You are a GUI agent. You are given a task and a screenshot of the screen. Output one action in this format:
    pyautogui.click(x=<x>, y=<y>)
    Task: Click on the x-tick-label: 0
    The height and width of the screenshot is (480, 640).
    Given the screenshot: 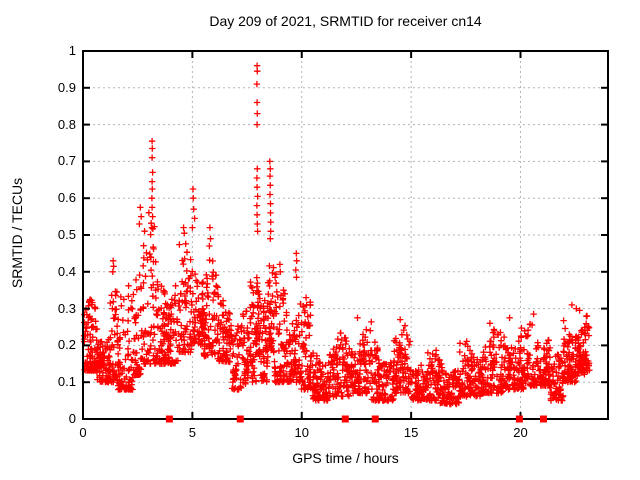 What is the action you would take?
    pyautogui.click(x=83, y=432)
    